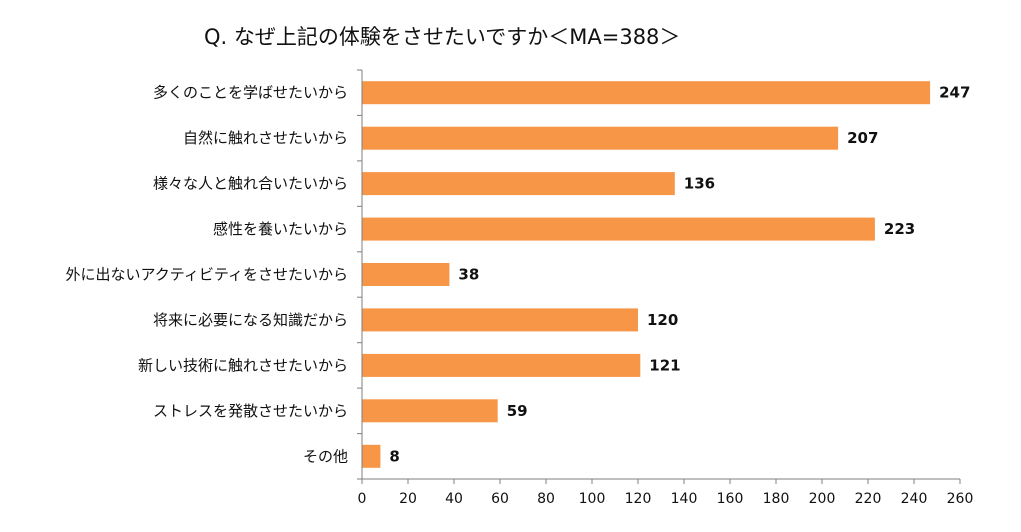 Image resolution: width=1021 pixels, height=532 pixels. Describe the element at coordinates (776, 499) in the screenshot. I see `x-tick-label-9: 180` at that location.